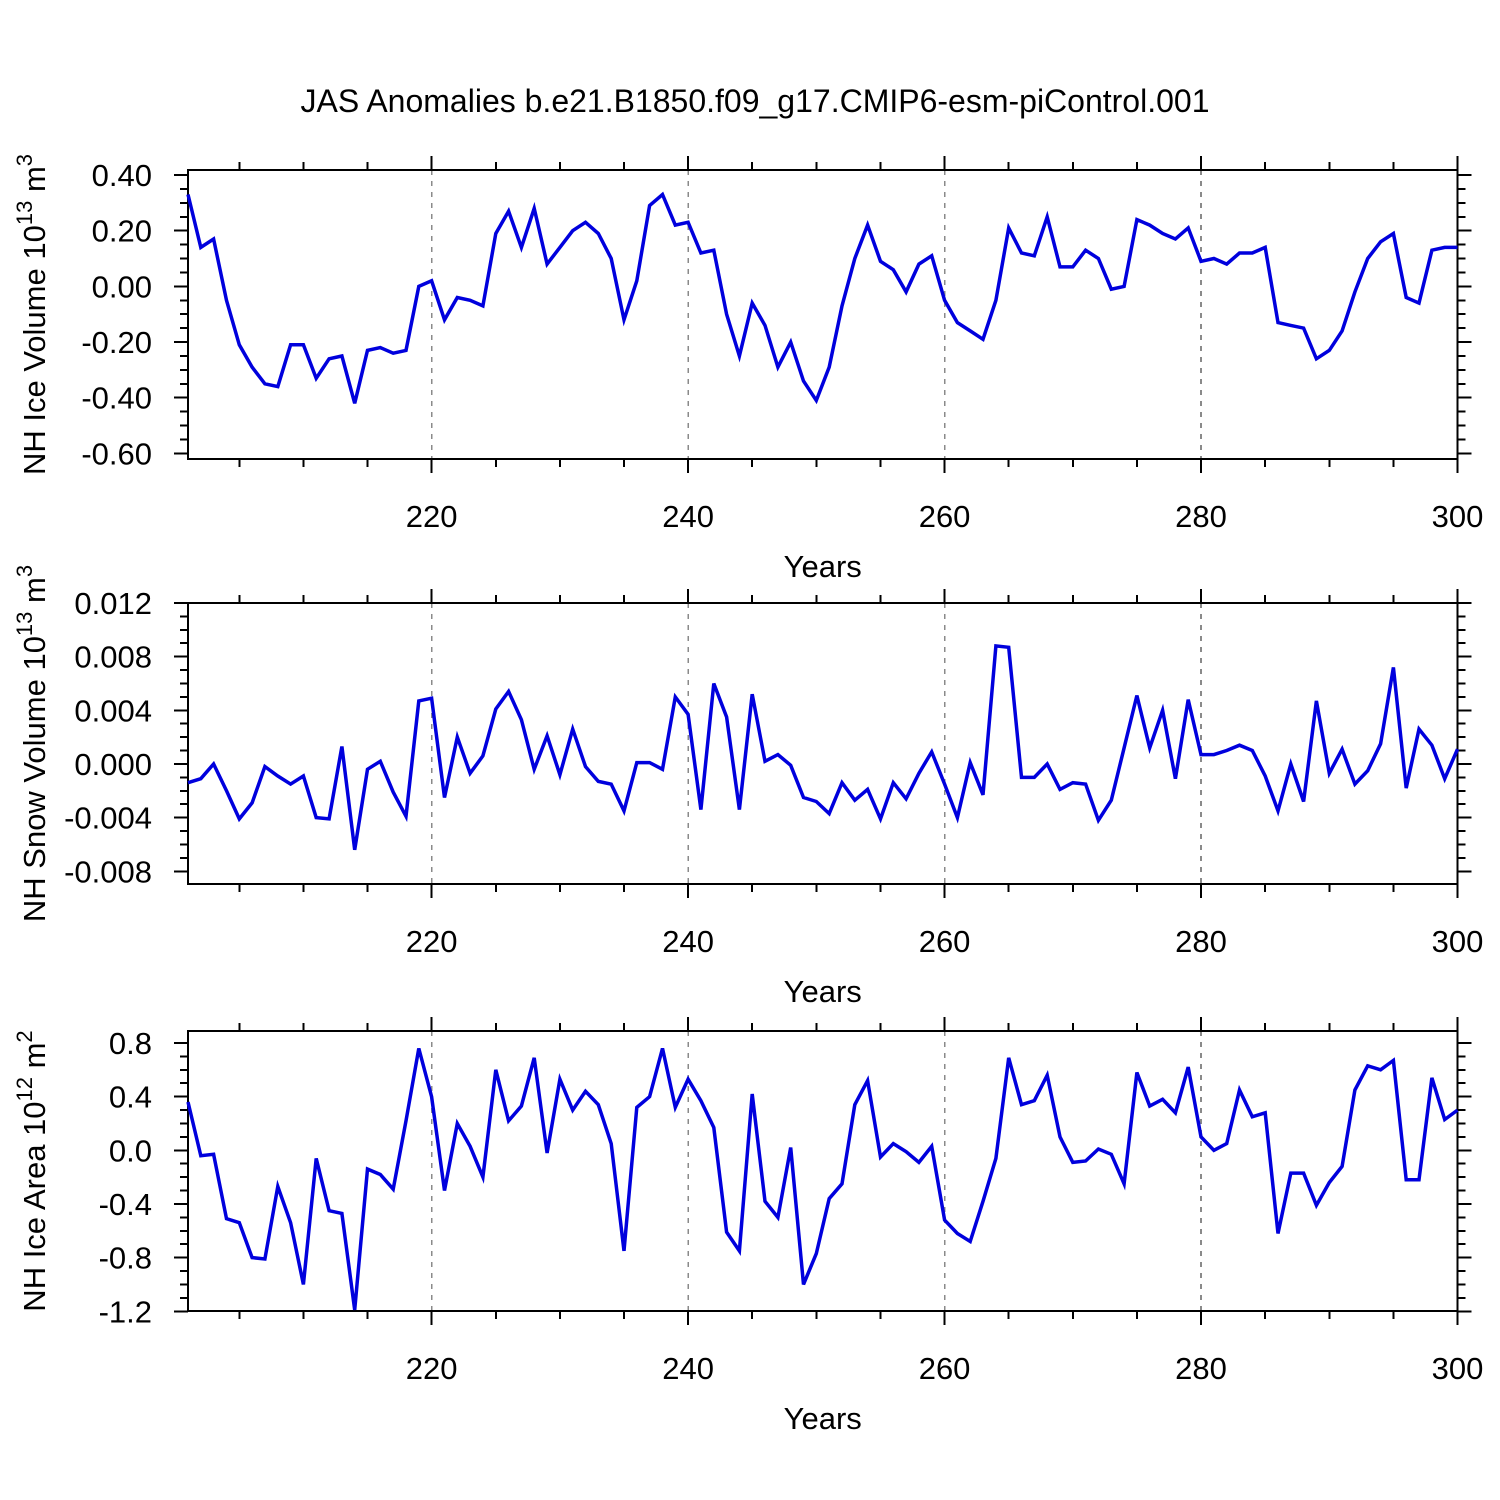  Describe the element at coordinates (108, 818) in the screenshot. I see `y-tick-label: -0.004` at that location.